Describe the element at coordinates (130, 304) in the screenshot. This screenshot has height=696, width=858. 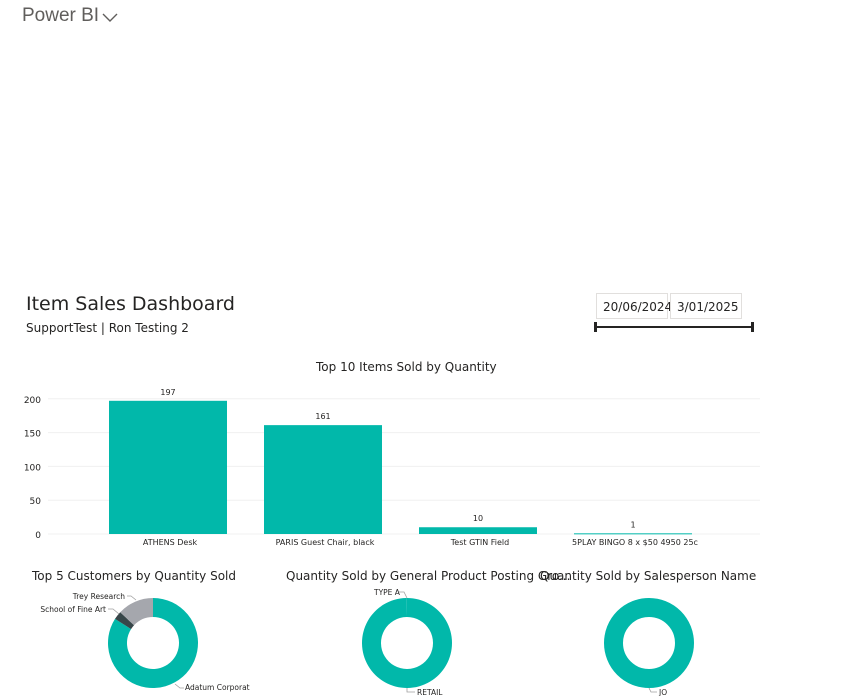
I see `dashboard-title: Item Sales Dashboard` at that location.